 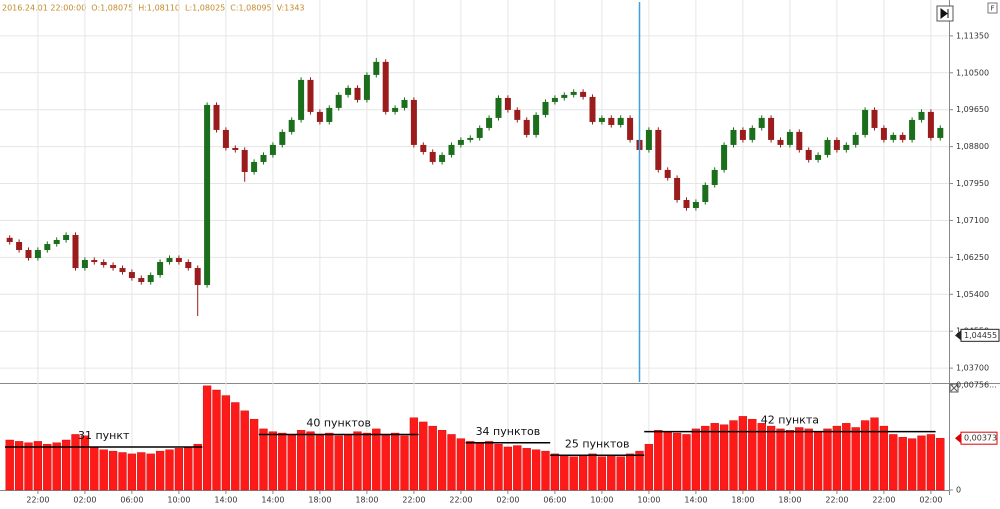 I want to click on x-tick-label: 02:00, so click(x=84, y=500).